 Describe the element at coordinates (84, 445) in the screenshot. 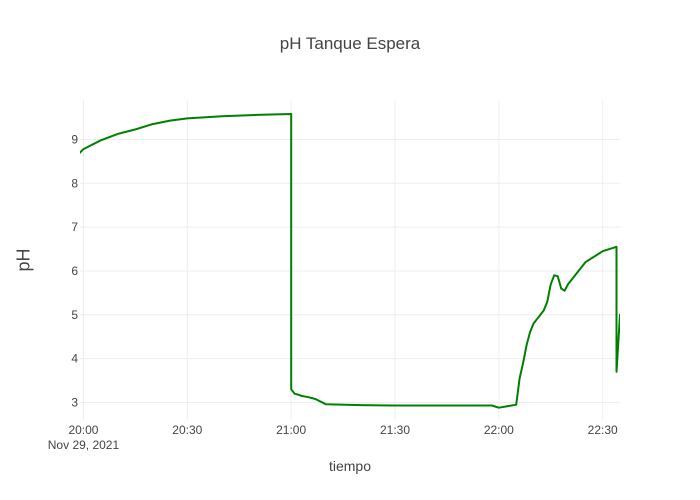

I see `x-date-label: Nov 29, 2021` at that location.